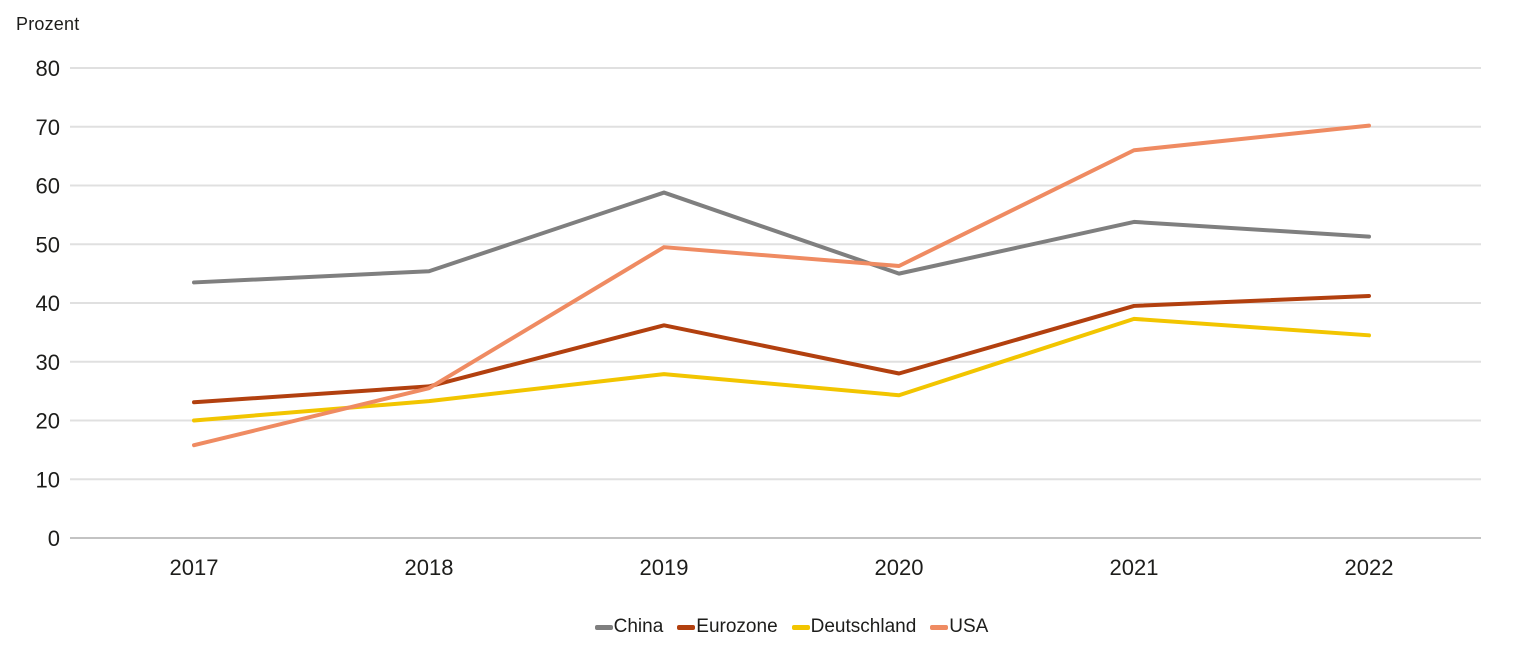 This screenshot has height=659, width=1513. Describe the element at coordinates (48, 68) in the screenshot. I see `y-tick-label-80: 80` at that location.